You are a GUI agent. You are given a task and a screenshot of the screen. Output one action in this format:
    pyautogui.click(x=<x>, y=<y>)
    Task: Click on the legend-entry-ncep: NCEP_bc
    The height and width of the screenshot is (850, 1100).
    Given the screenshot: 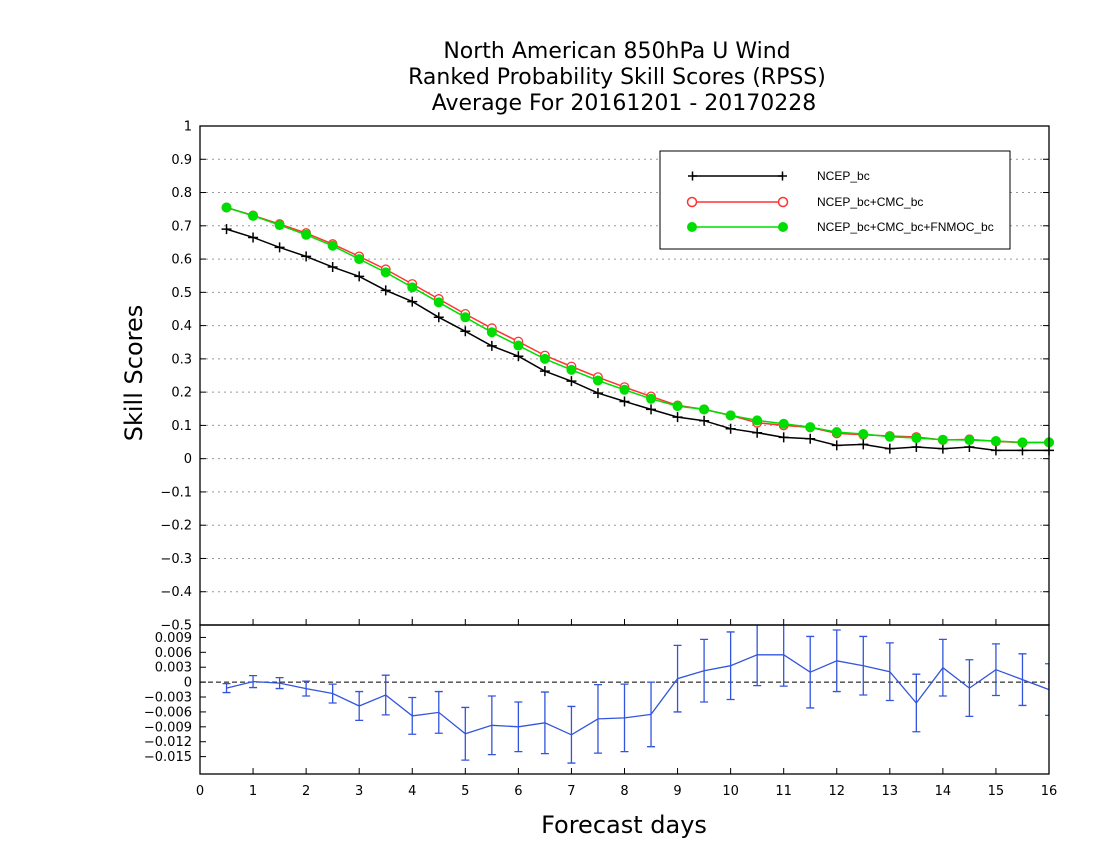 What is the action you would take?
    pyautogui.click(x=779, y=176)
    